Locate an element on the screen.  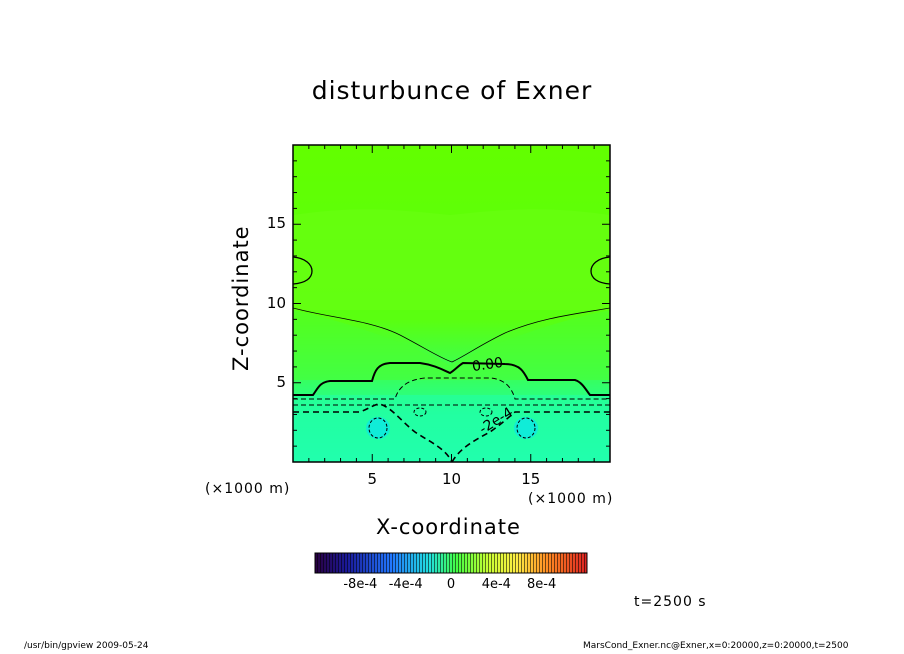
colorbar-tick-label: 4e-4 is located at coordinates (496, 584).